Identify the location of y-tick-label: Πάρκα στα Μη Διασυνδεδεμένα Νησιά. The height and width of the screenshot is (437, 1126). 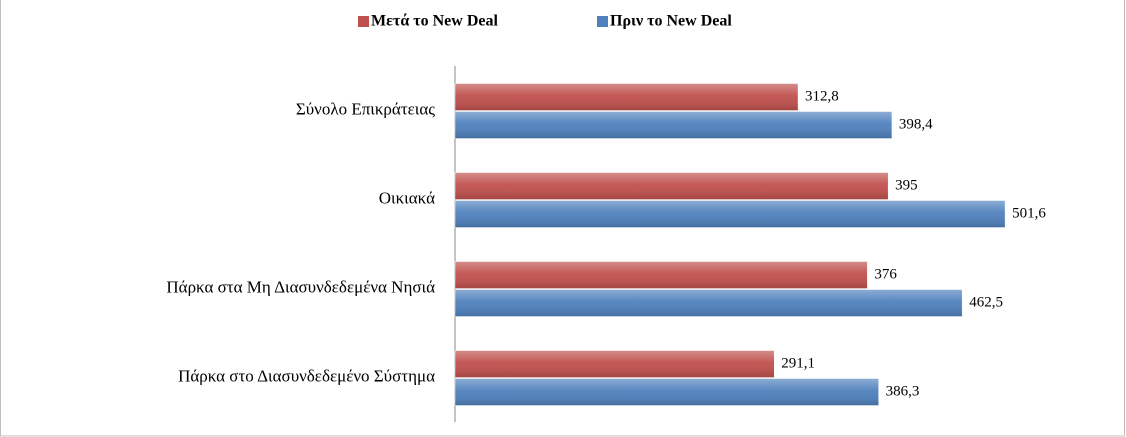
(300, 286).